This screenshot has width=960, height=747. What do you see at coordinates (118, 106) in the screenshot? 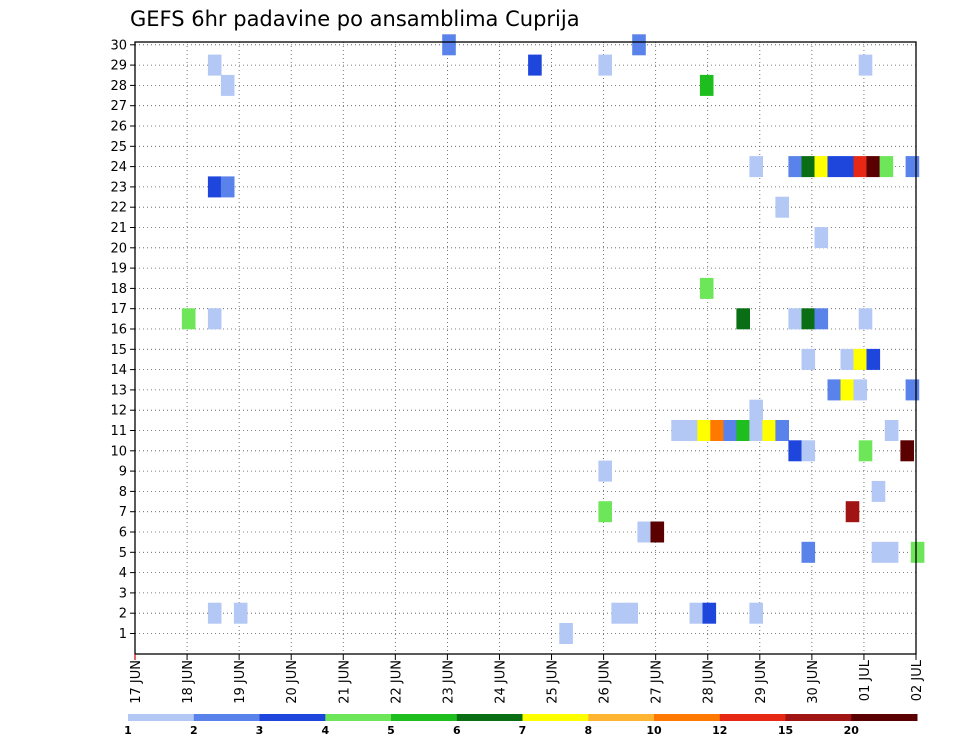
I see `y-tick-label: 27` at bounding box center [118, 106].